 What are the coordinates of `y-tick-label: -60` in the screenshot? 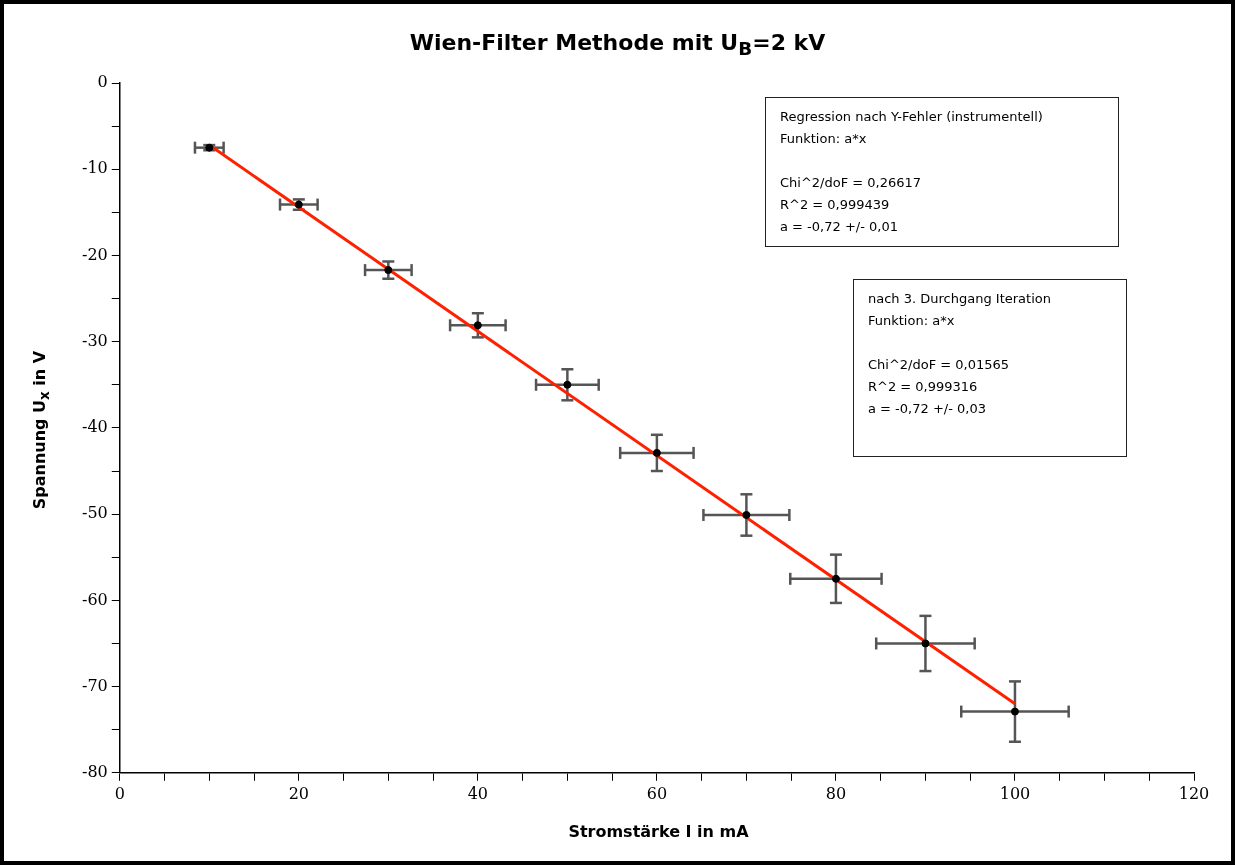 It's located at (95, 599).